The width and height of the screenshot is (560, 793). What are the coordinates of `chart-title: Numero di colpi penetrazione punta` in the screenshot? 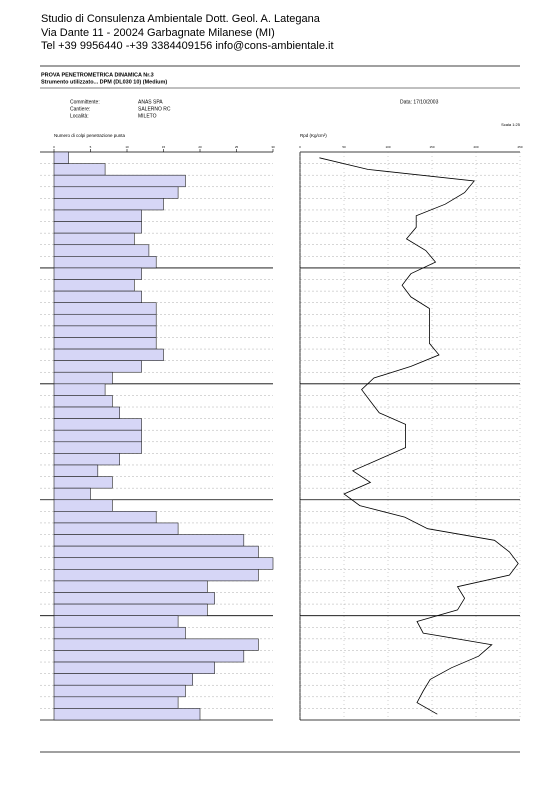 It's located at (90, 135).